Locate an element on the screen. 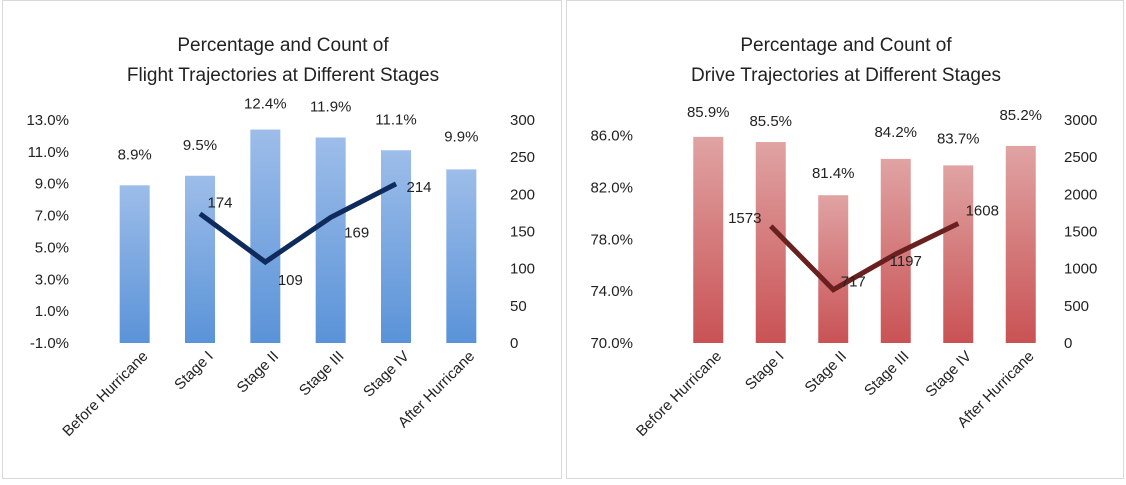 This screenshot has height=485, width=1126. drive-bar-data-label: 83.7% is located at coordinates (958, 138).